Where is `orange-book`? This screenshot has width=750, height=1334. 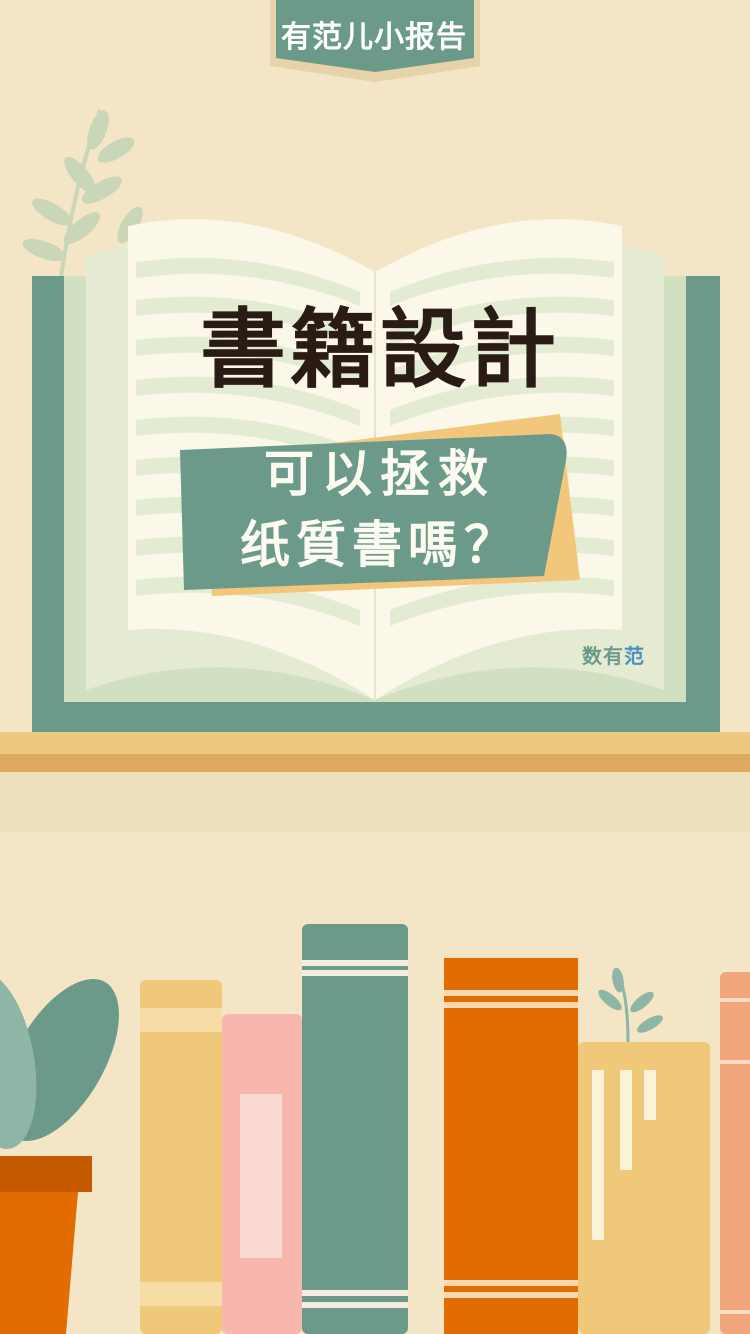
orange-book is located at coordinates (511, 1146).